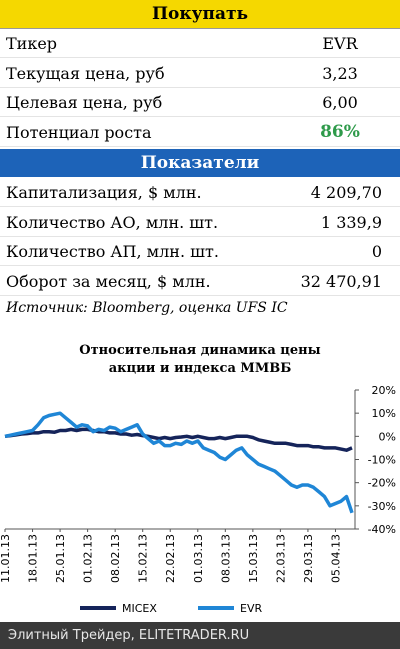 This screenshot has height=649, width=400. I want to click on row-value: 6,00, so click(340, 102).